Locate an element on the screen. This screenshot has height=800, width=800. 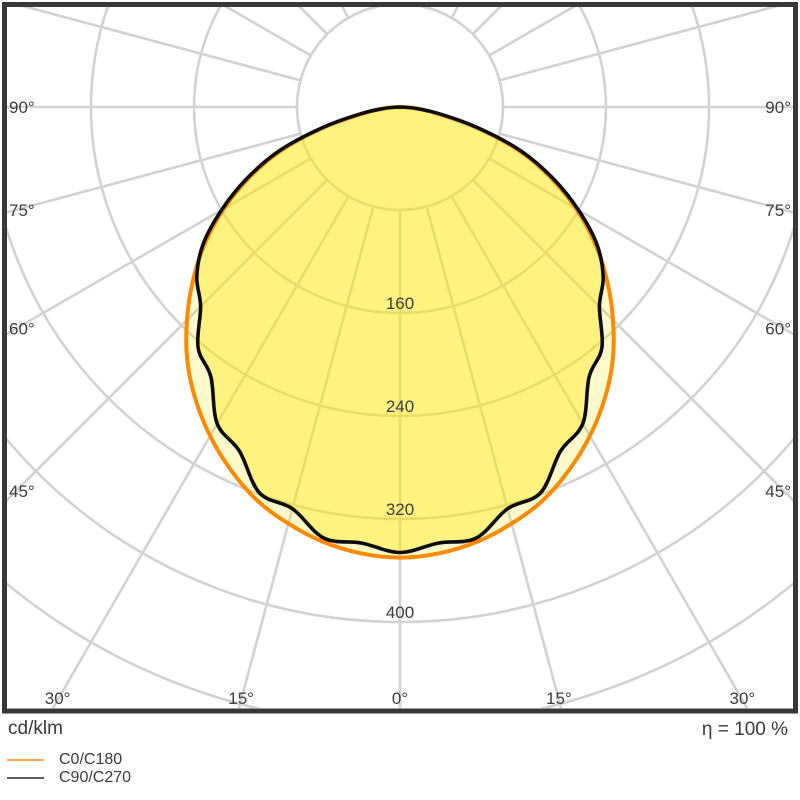
legend-item-c90-c270: C90/C270 is located at coordinates (69, 777).